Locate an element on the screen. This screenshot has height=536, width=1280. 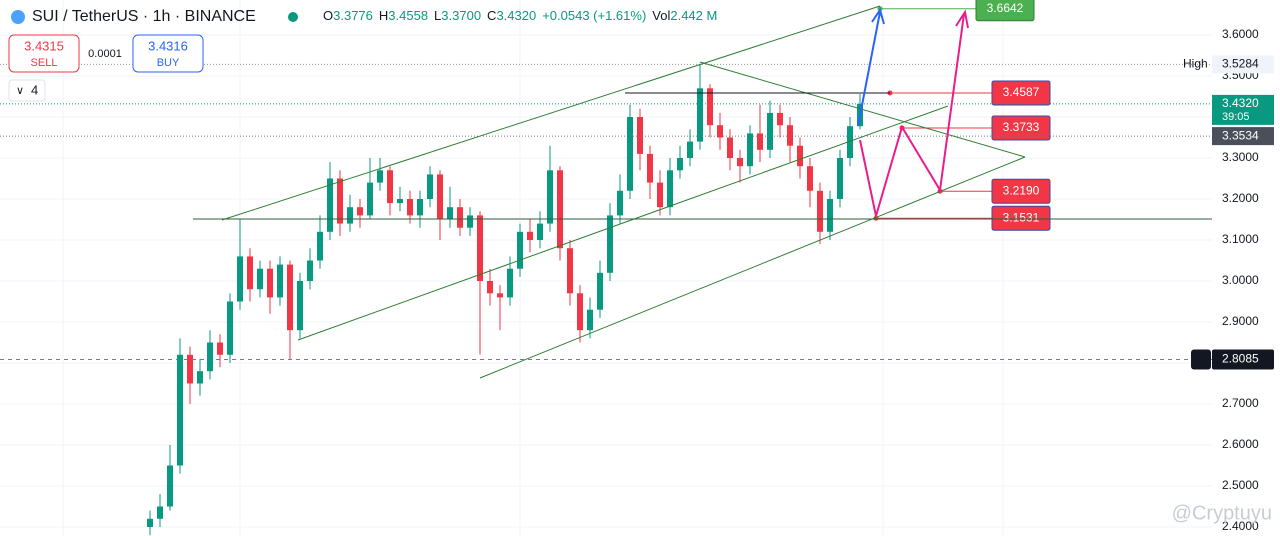
triangle-line is located at coordinates (862, 109).